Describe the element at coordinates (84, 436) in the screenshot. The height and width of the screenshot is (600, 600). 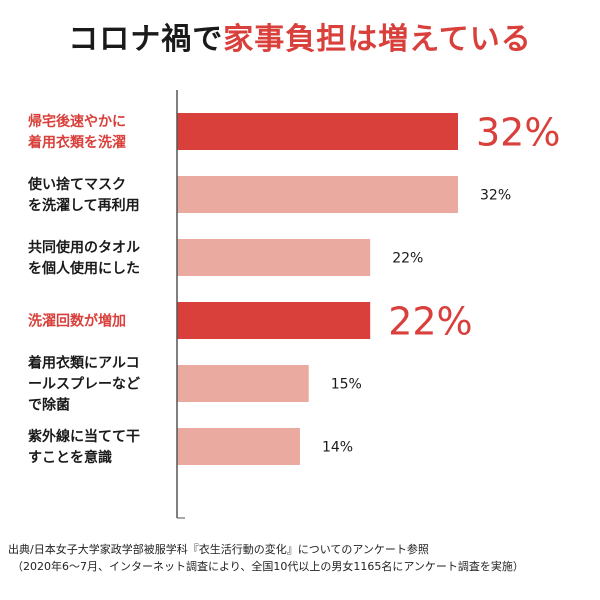
I see `category-label-6-line-1: 紫外線に当てて干` at that location.